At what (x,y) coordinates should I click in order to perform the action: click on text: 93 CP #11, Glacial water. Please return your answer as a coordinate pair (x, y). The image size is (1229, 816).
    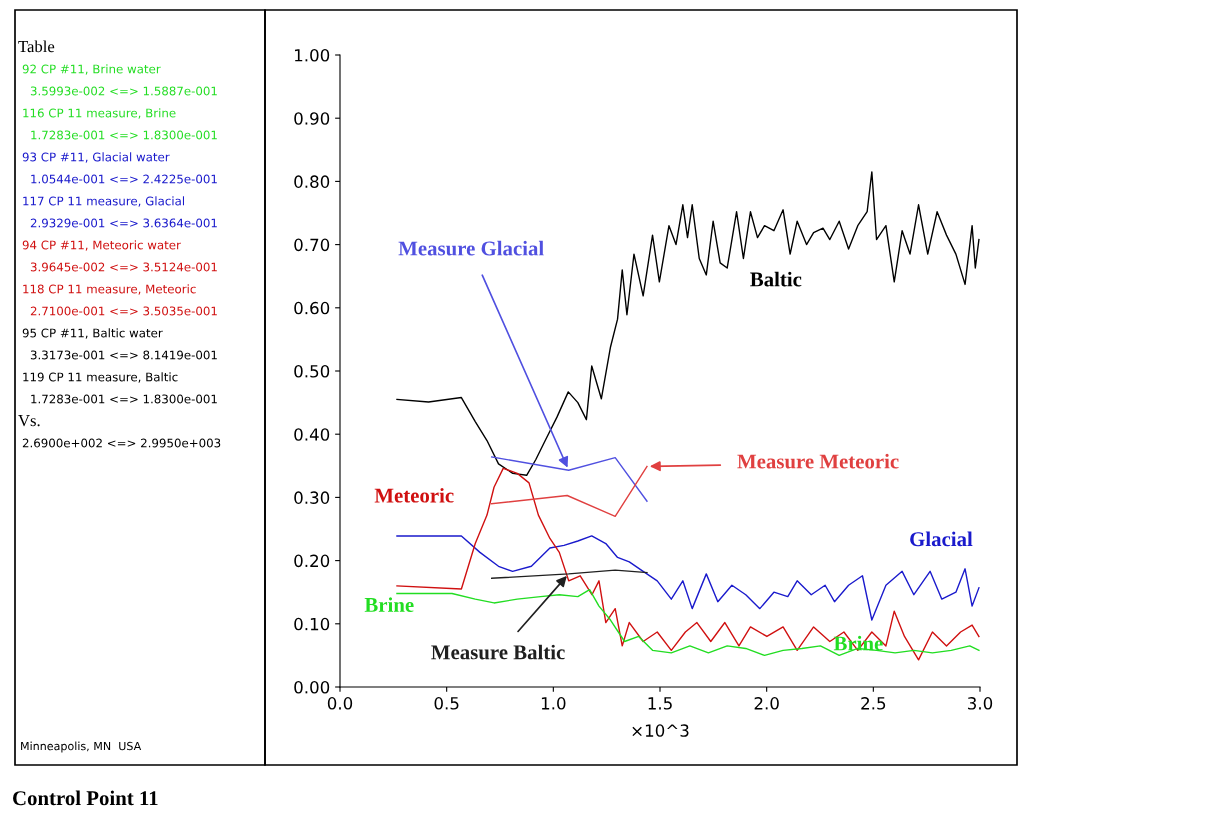
    Looking at the image, I should click on (96, 157).